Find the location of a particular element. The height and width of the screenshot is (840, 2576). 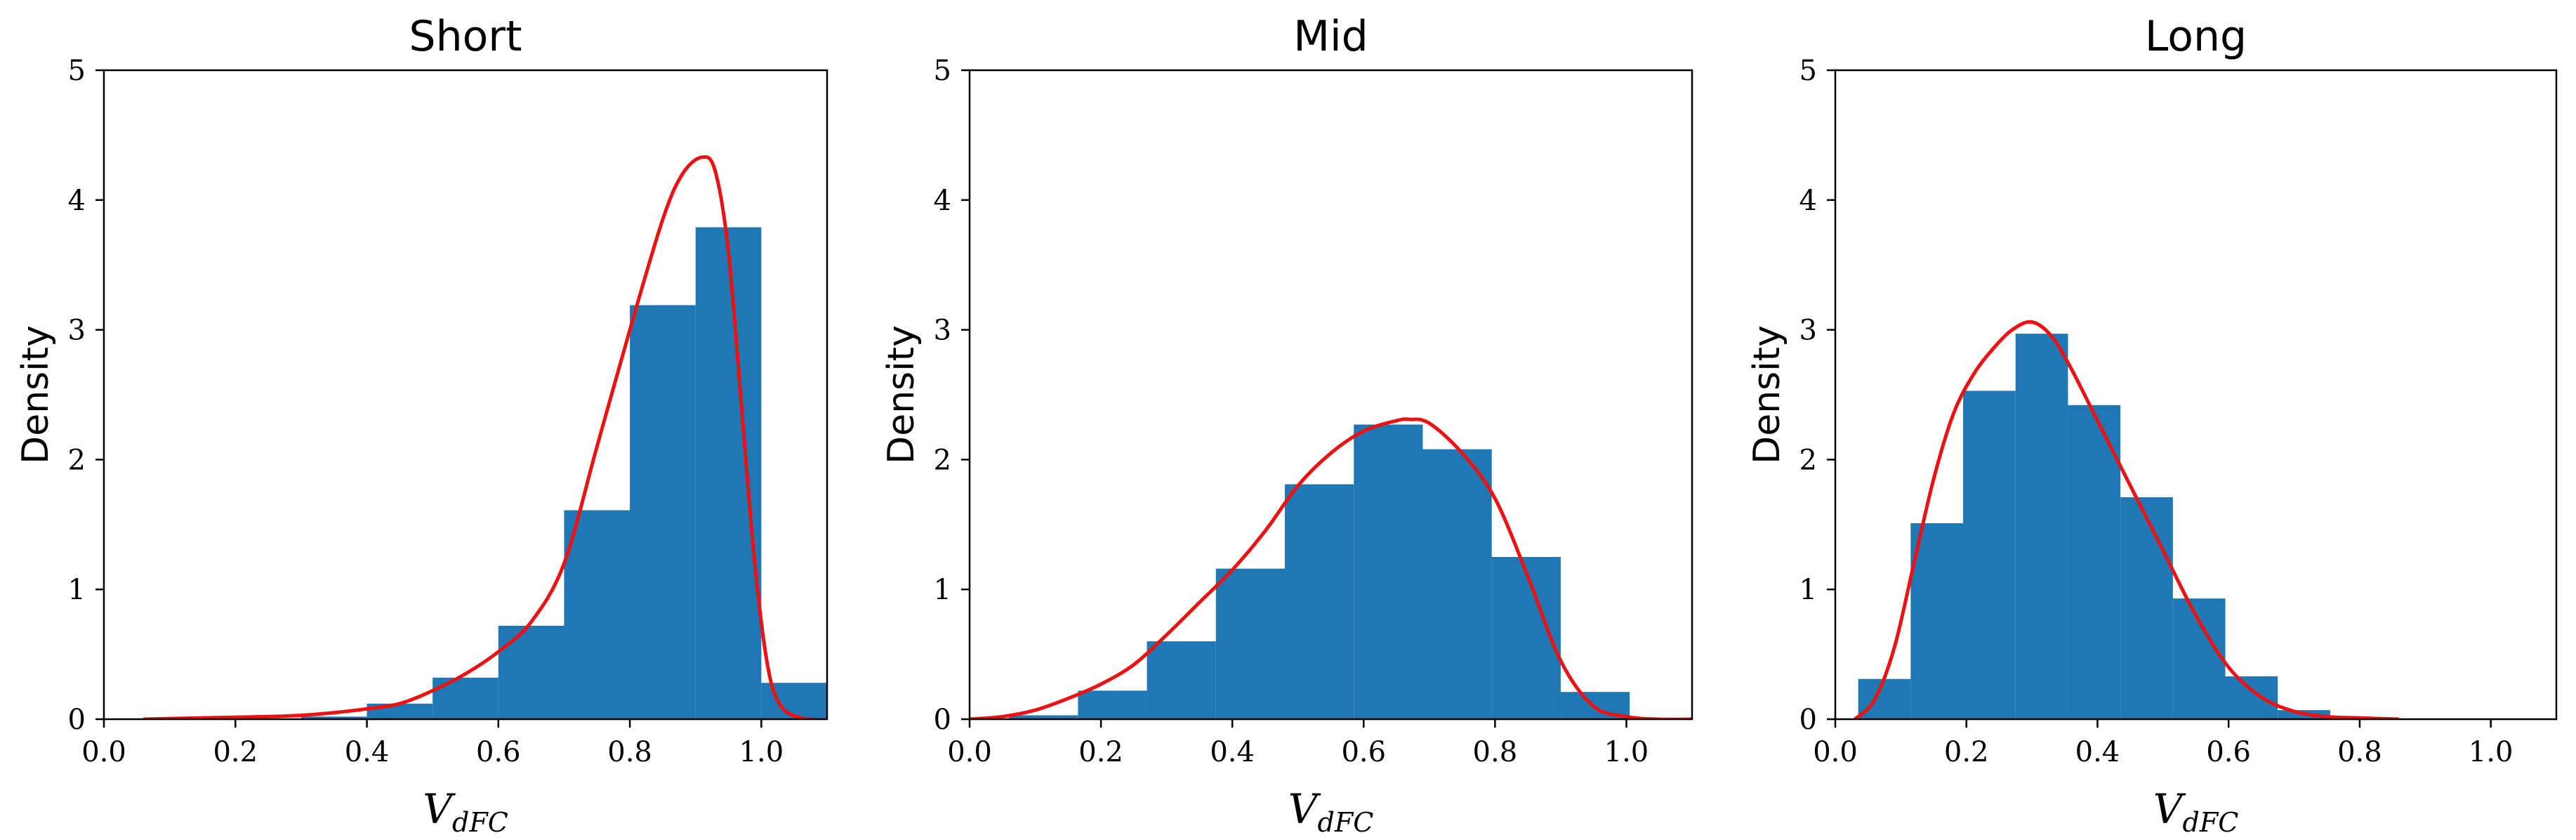

chart-title: Long is located at coordinates (2196, 36).